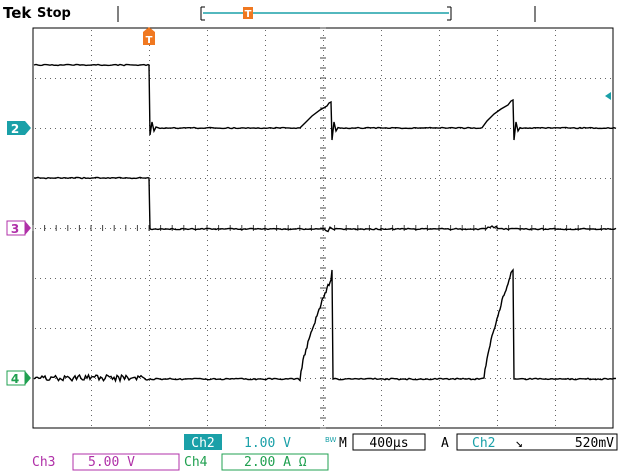 The height and width of the screenshot is (472, 619). What do you see at coordinates (608, 96) in the screenshot?
I see `trigger-level-arrow-icon` at bounding box center [608, 96].